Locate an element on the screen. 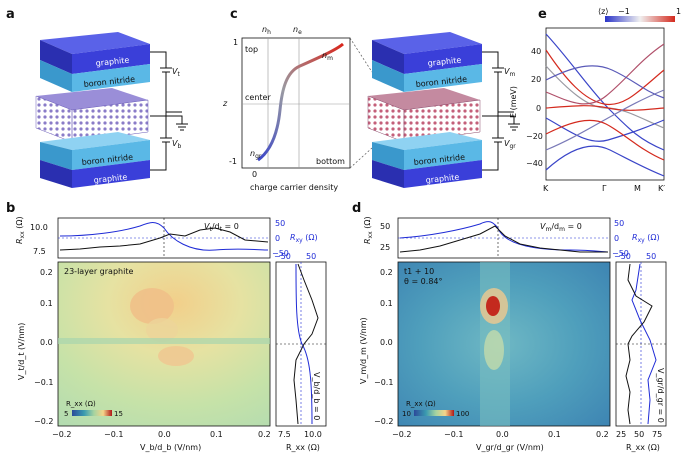 Image resolution: width=686 pixels, height=462 pixels. circuit-a is located at coordinates (169, 111).